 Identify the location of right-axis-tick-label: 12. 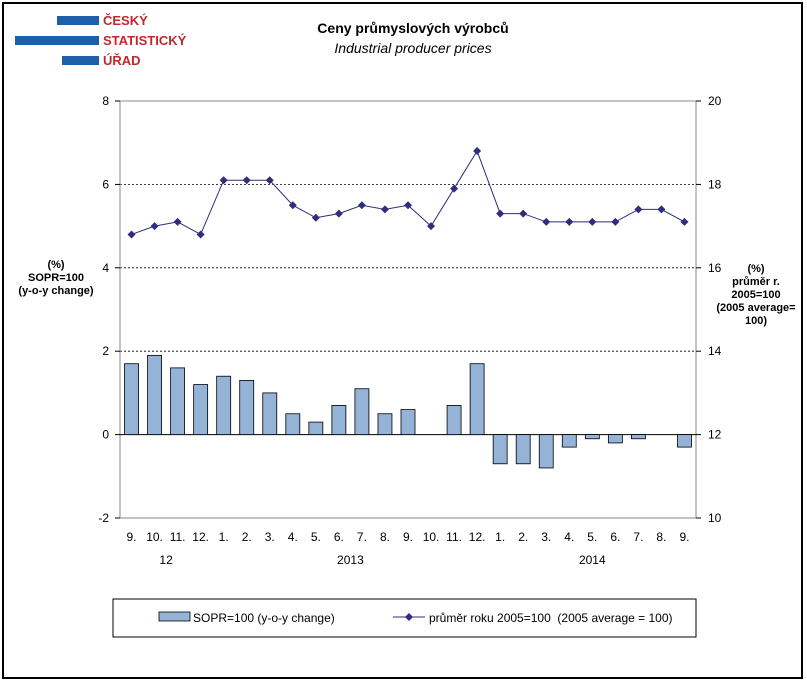
(715, 435).